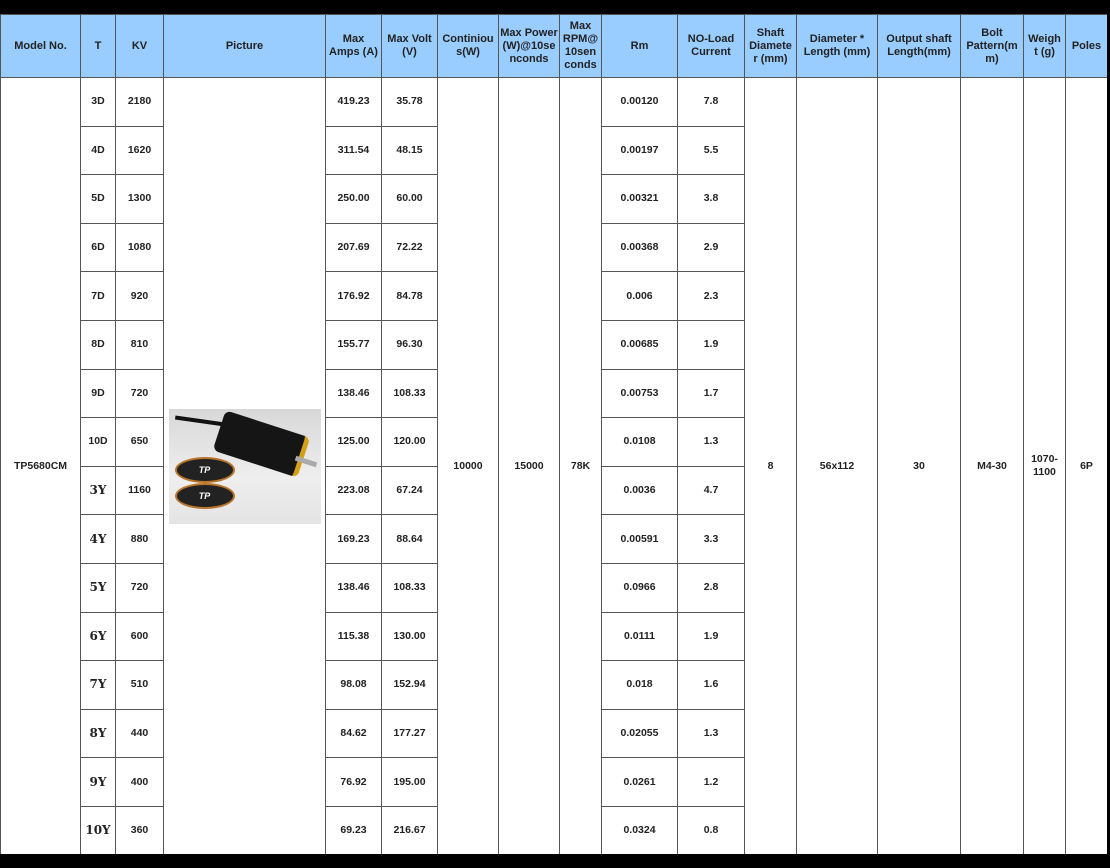 The width and height of the screenshot is (1110, 868). I want to click on winding-cell: 10D, so click(98, 442).